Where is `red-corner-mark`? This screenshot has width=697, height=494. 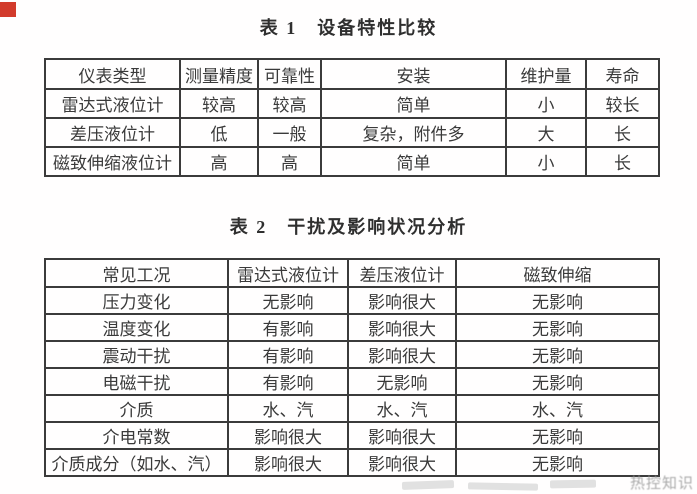 red-corner-mark is located at coordinates (8, 9).